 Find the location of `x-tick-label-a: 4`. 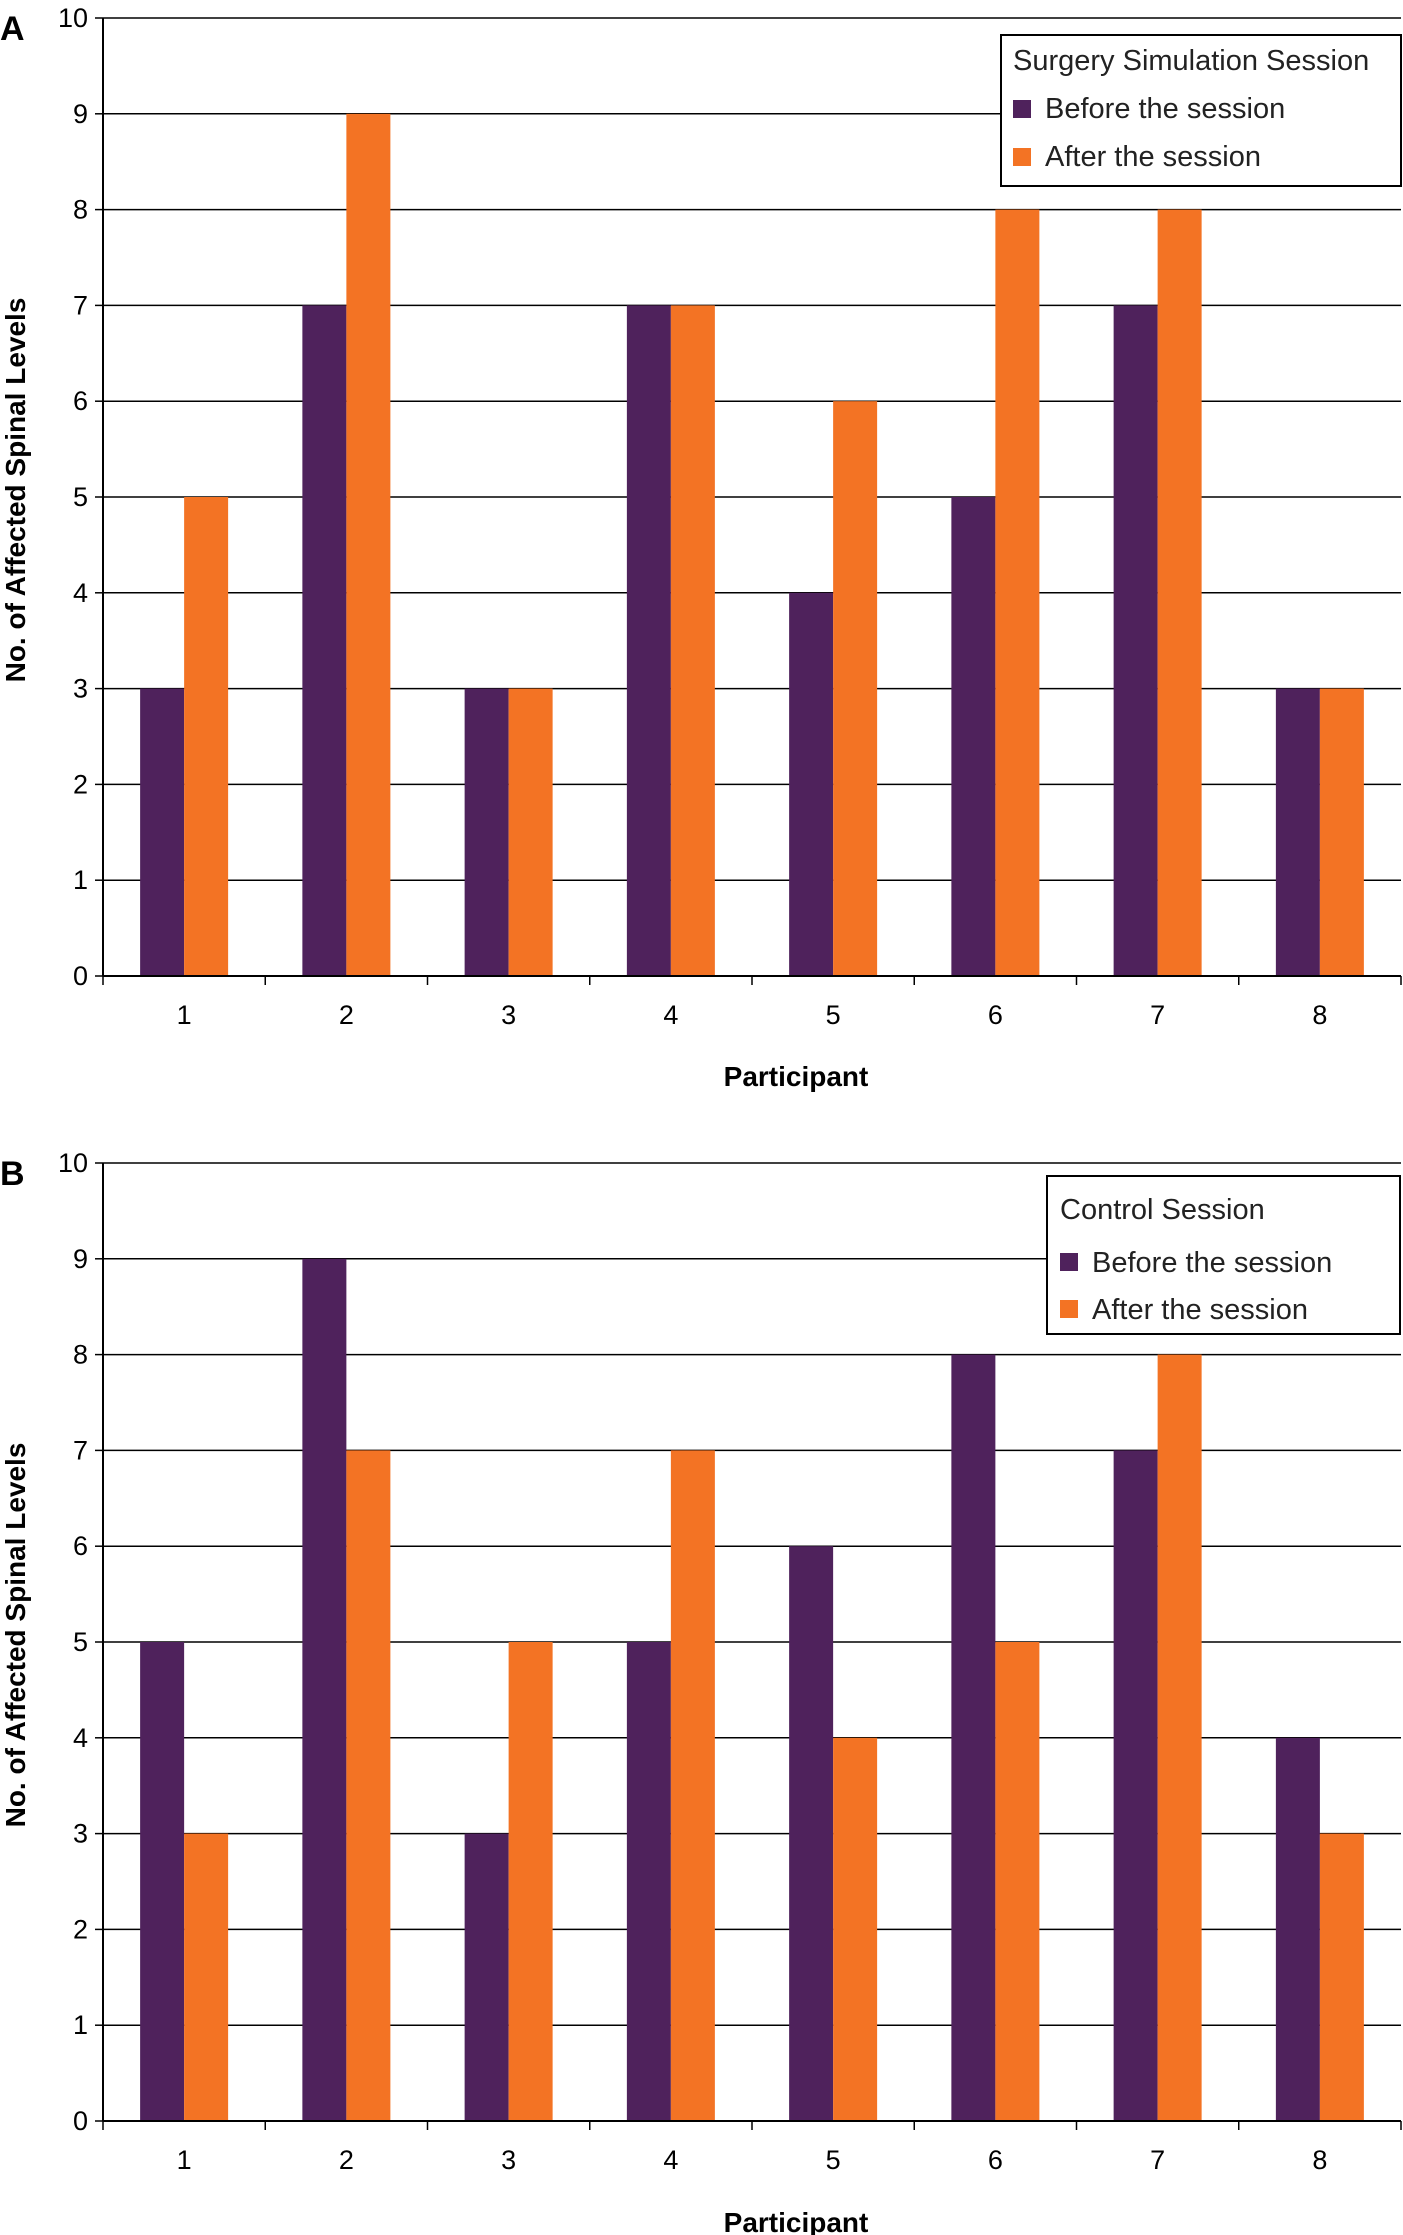

x-tick-label-a: 4 is located at coordinates (670, 1015).